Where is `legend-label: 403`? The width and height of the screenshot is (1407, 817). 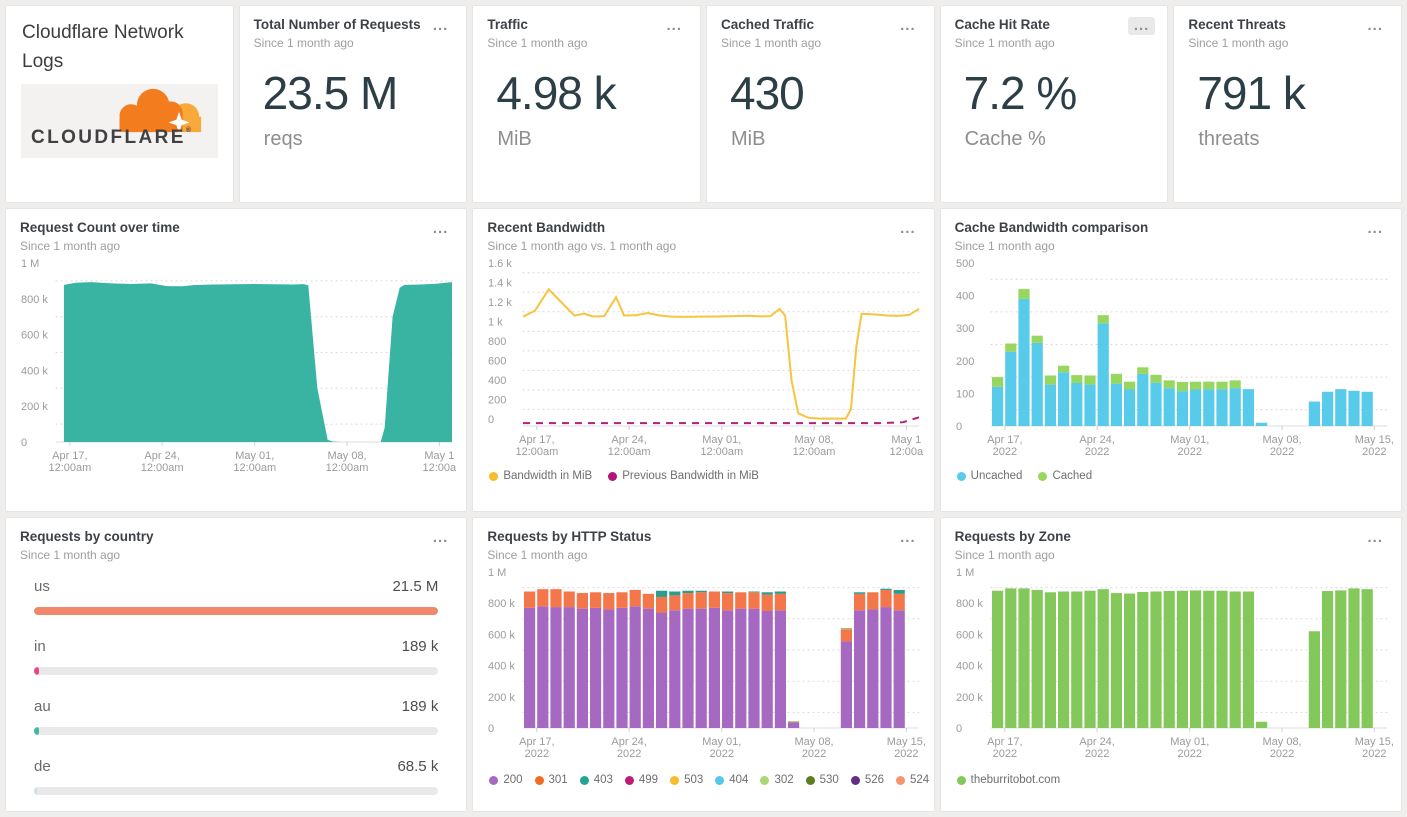 legend-label: 403 is located at coordinates (603, 780).